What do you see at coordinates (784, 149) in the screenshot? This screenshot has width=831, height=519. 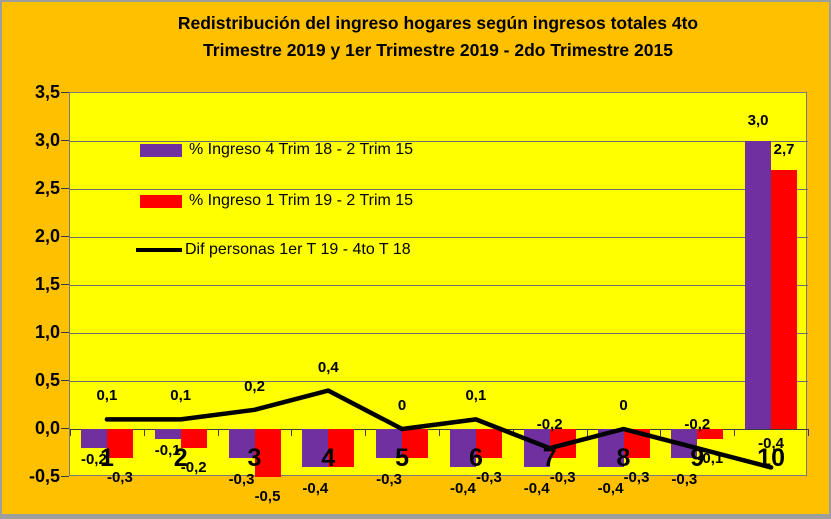 I see `bar-data-label: 2,7` at bounding box center [784, 149].